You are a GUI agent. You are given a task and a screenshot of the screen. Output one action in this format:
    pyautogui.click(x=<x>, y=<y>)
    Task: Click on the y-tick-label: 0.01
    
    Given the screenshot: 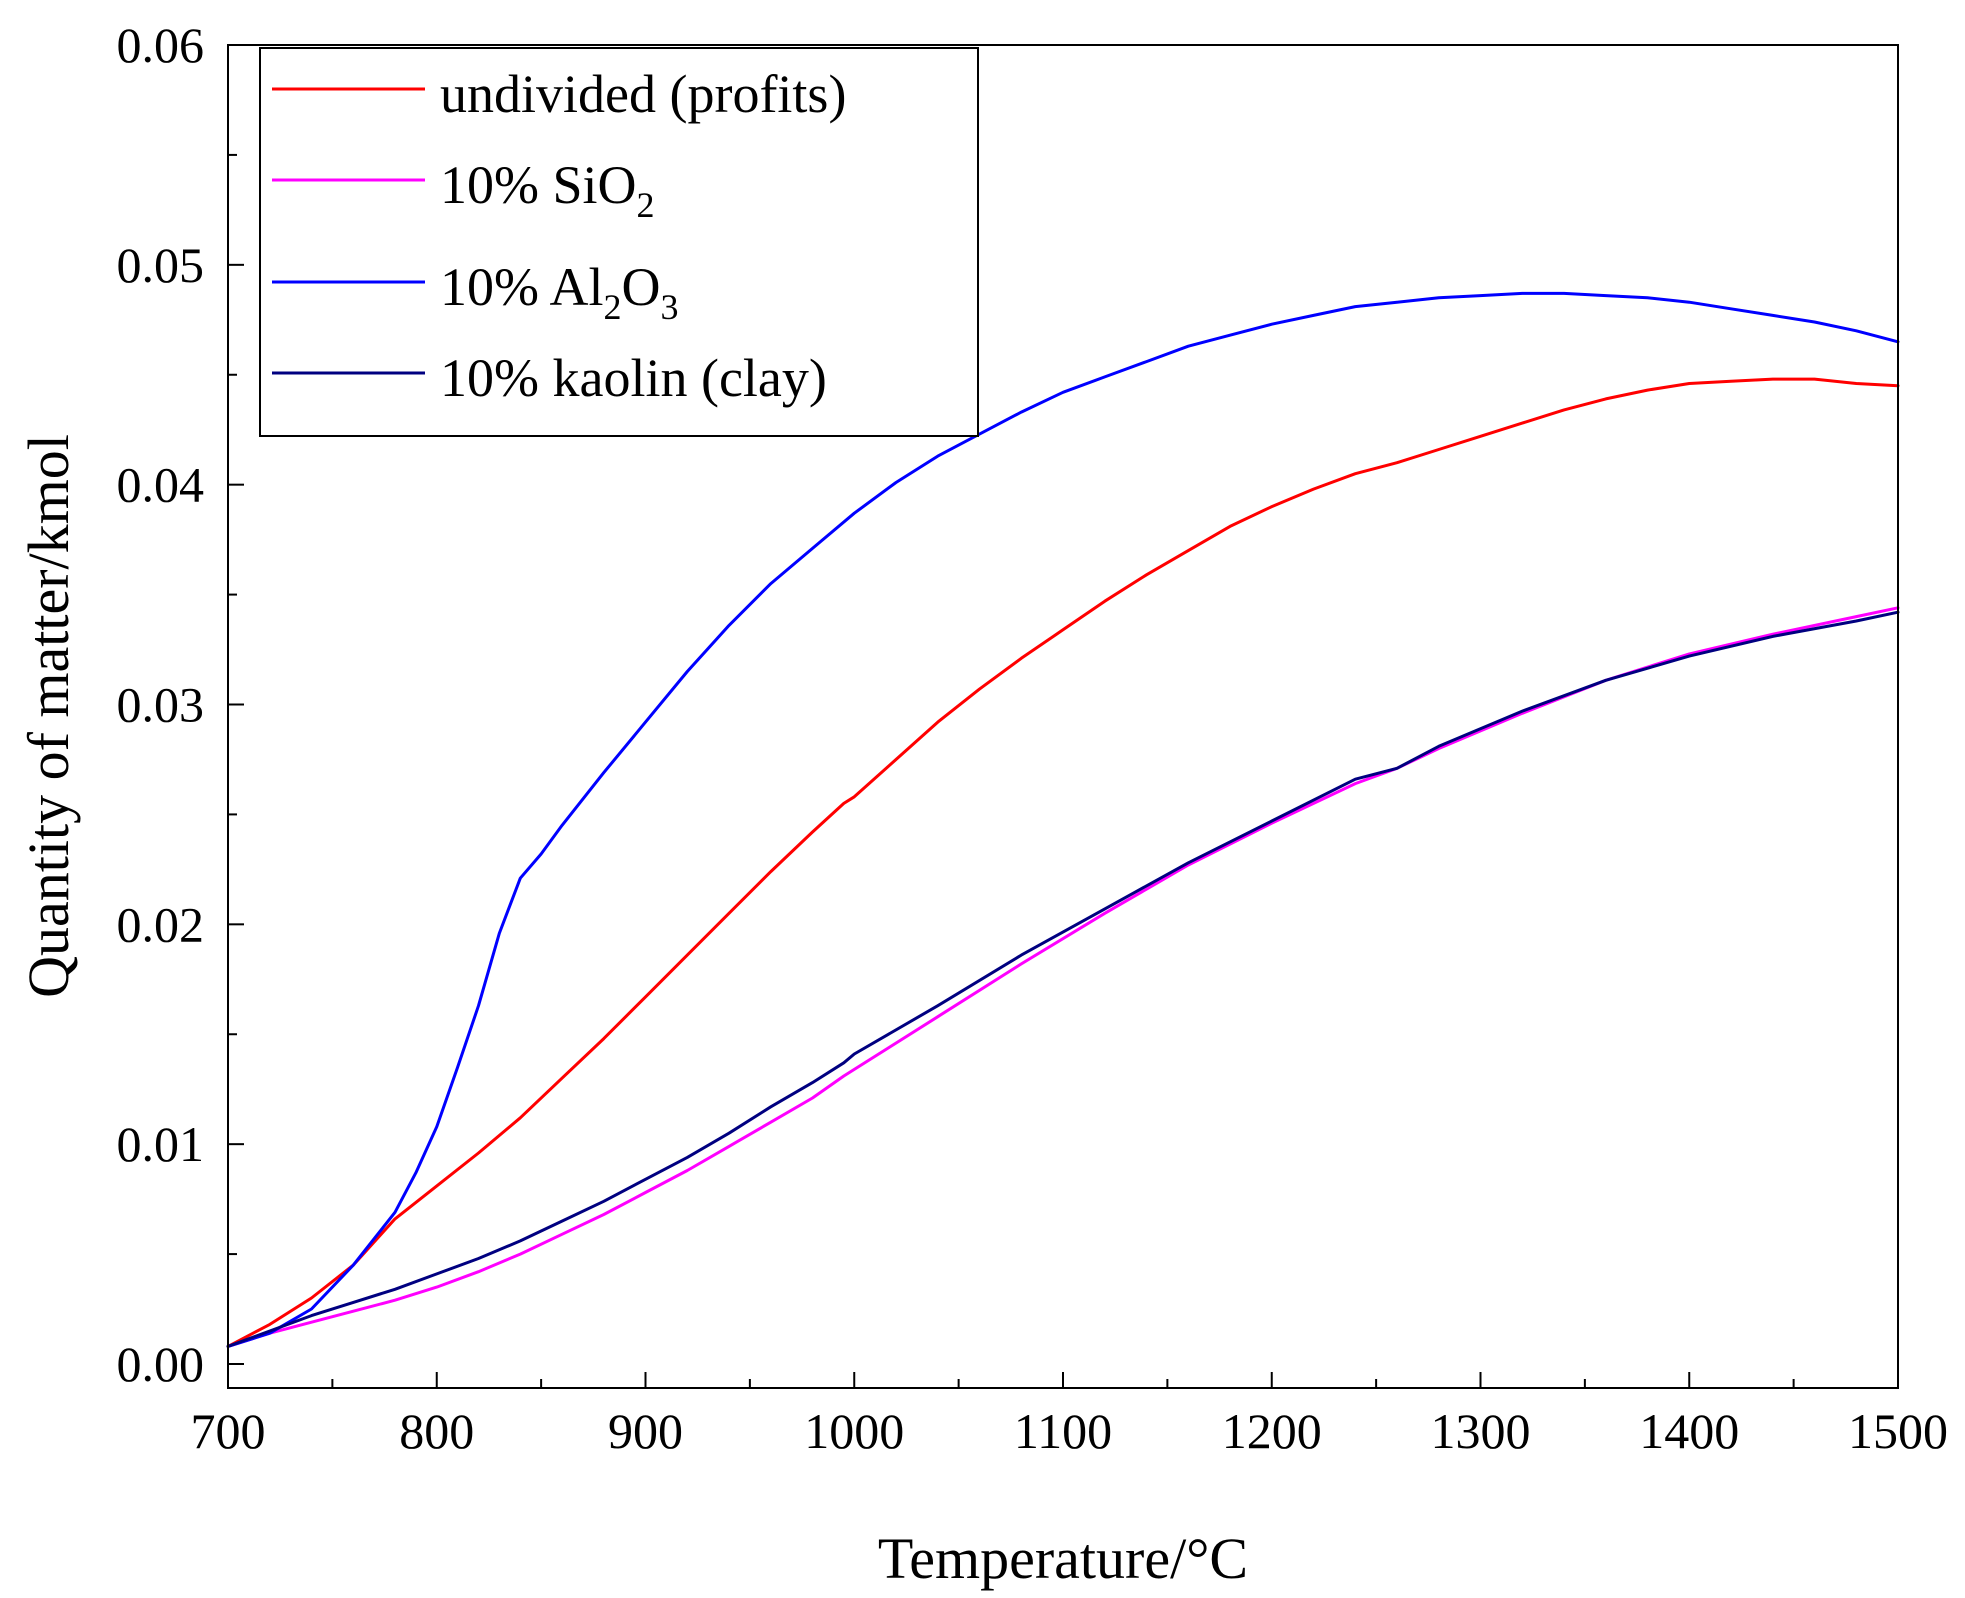 What is the action you would take?
    pyautogui.click(x=161, y=1144)
    